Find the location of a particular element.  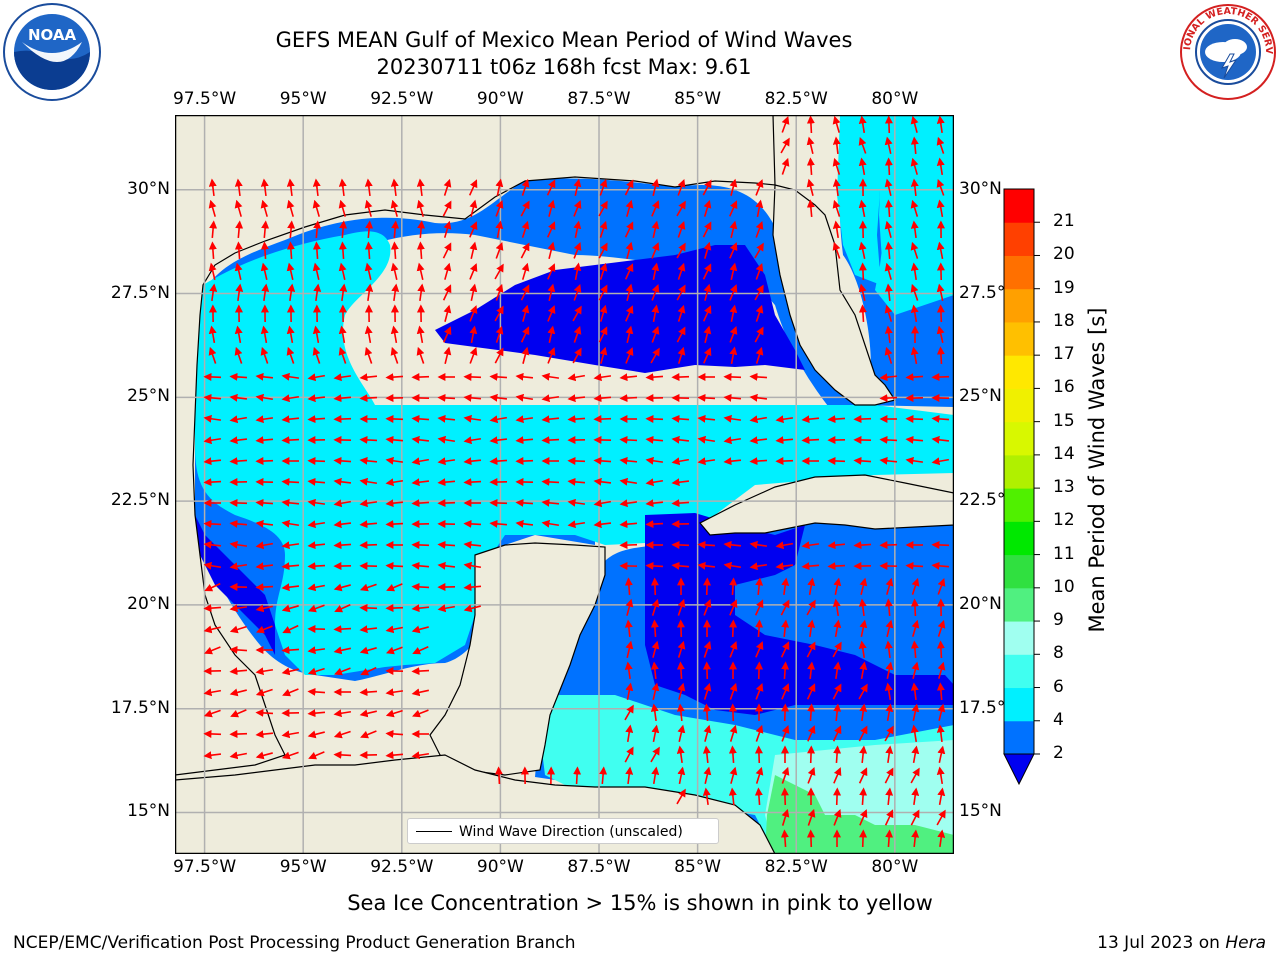

colorbar-segment is located at coordinates (1019, 272).